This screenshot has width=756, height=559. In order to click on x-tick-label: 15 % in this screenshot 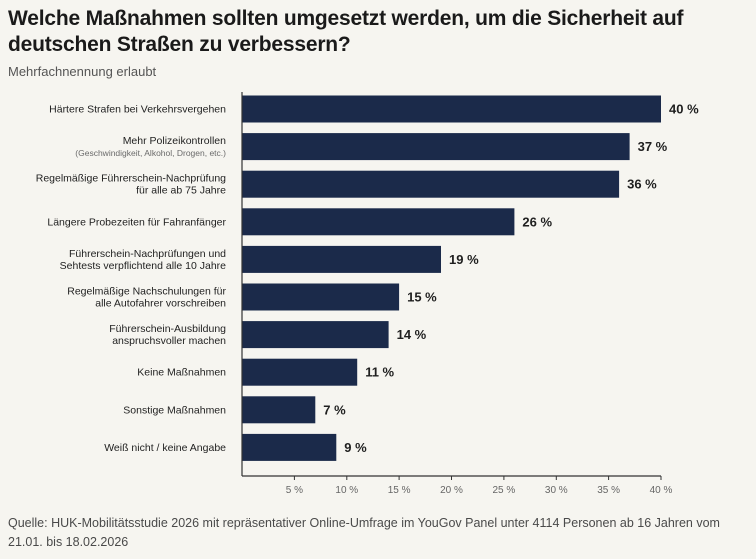, I will do `click(399, 490)`.